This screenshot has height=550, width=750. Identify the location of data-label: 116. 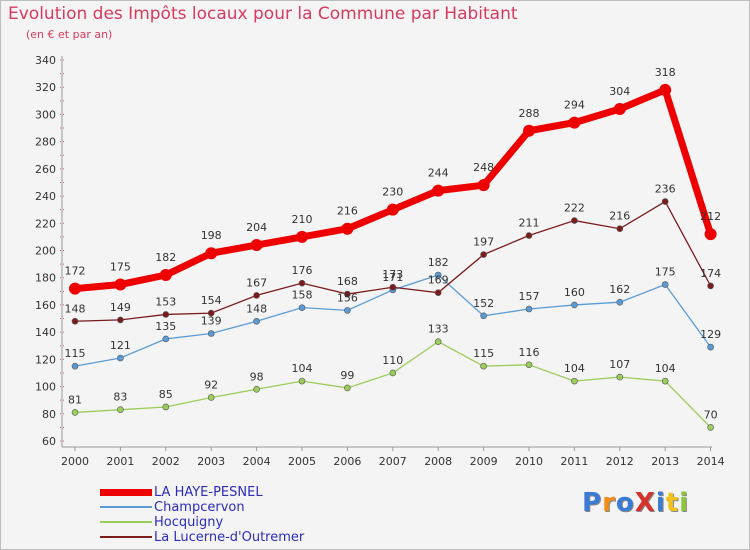
(529, 352).